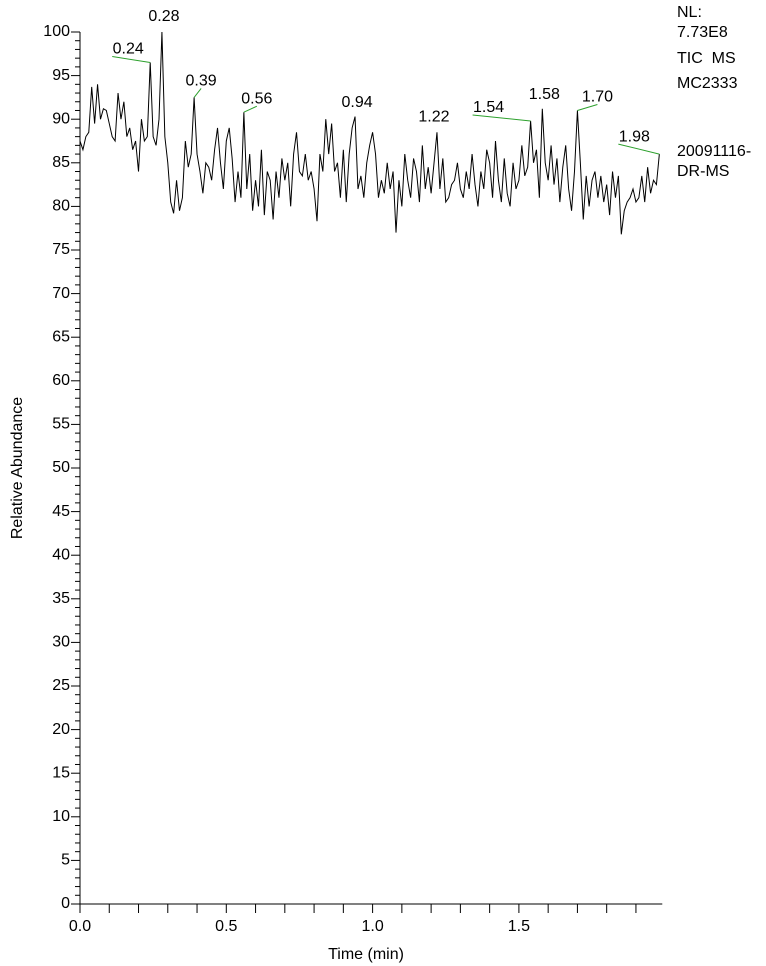 This screenshot has width=766, height=966. I want to click on y-tick-label: 20, so click(61, 729).